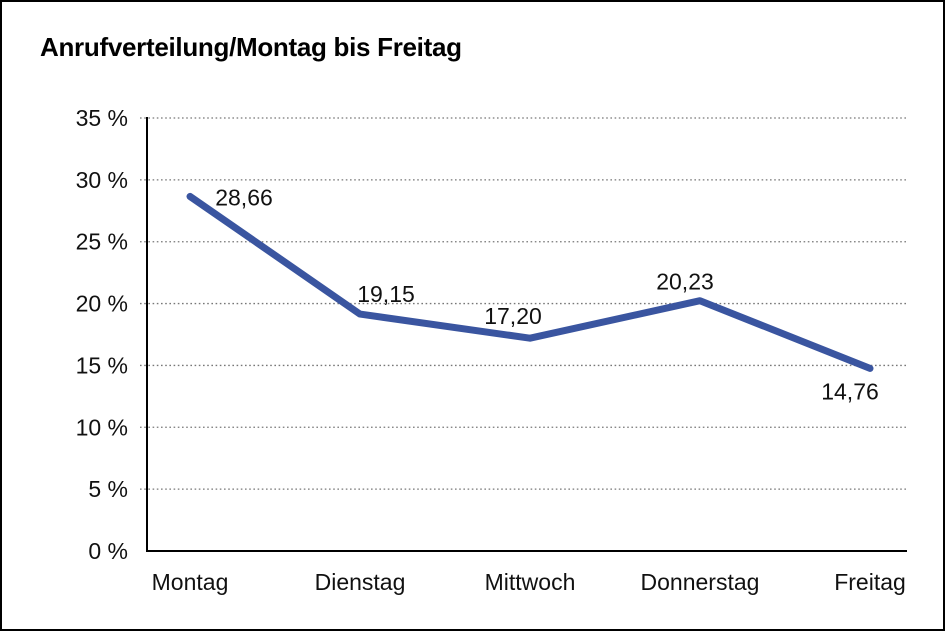 The width and height of the screenshot is (945, 631). Describe the element at coordinates (700, 582) in the screenshot. I see `x-category-label: Donnerstag` at that location.